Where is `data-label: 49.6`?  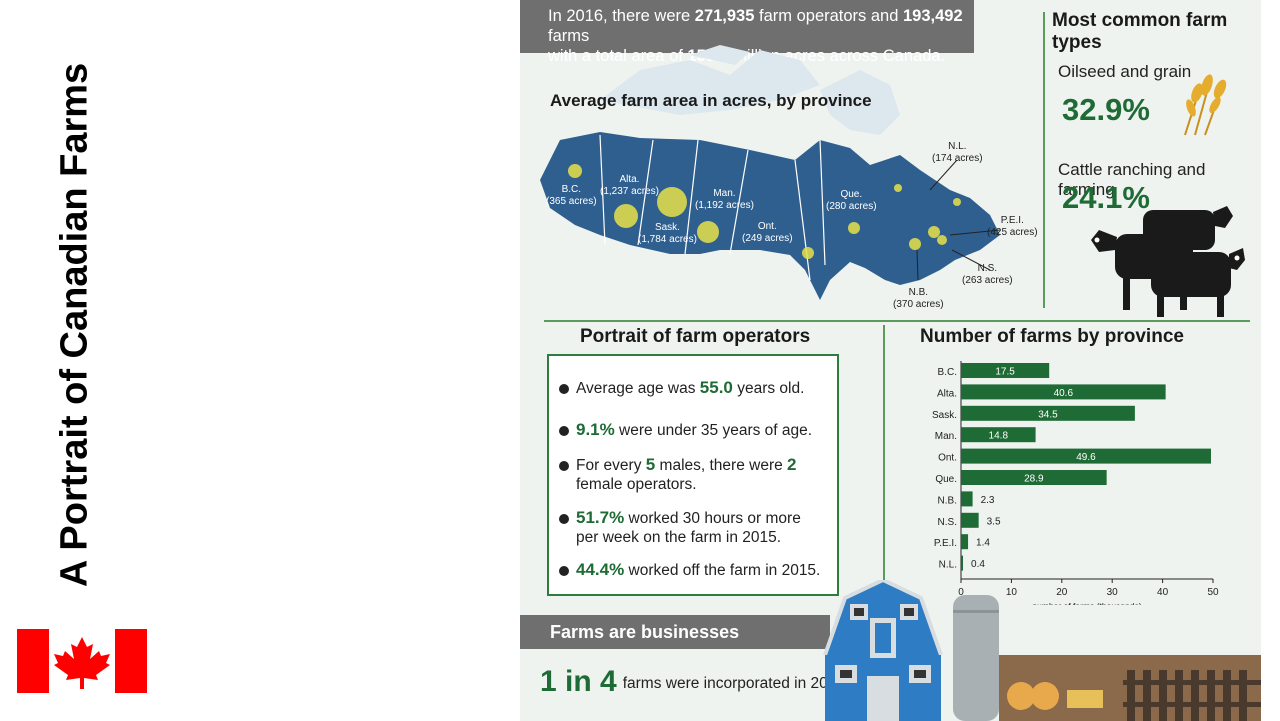 data-label: 49.6 is located at coordinates (1086, 457).